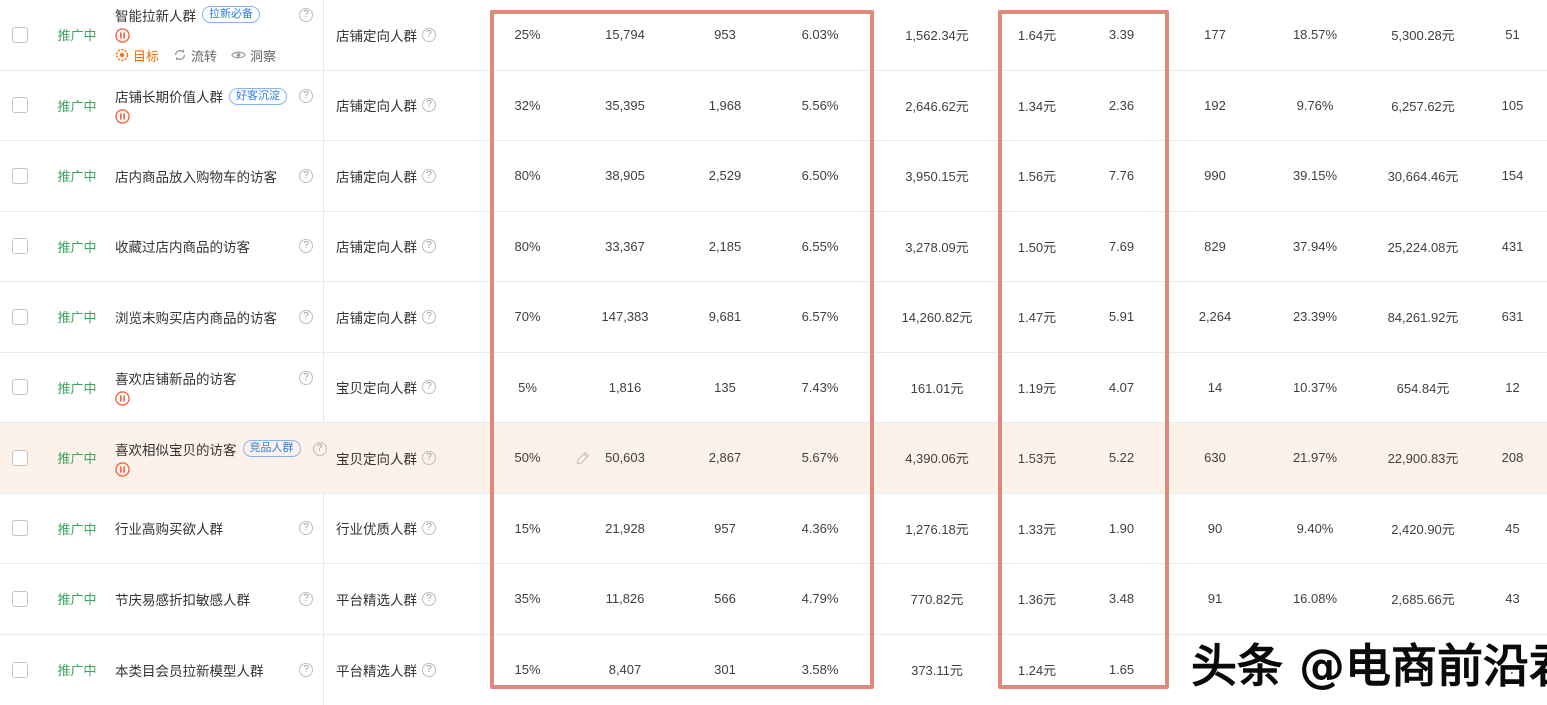  I want to click on campaign-name: 本类目会员拉新模型人群, so click(189, 671).